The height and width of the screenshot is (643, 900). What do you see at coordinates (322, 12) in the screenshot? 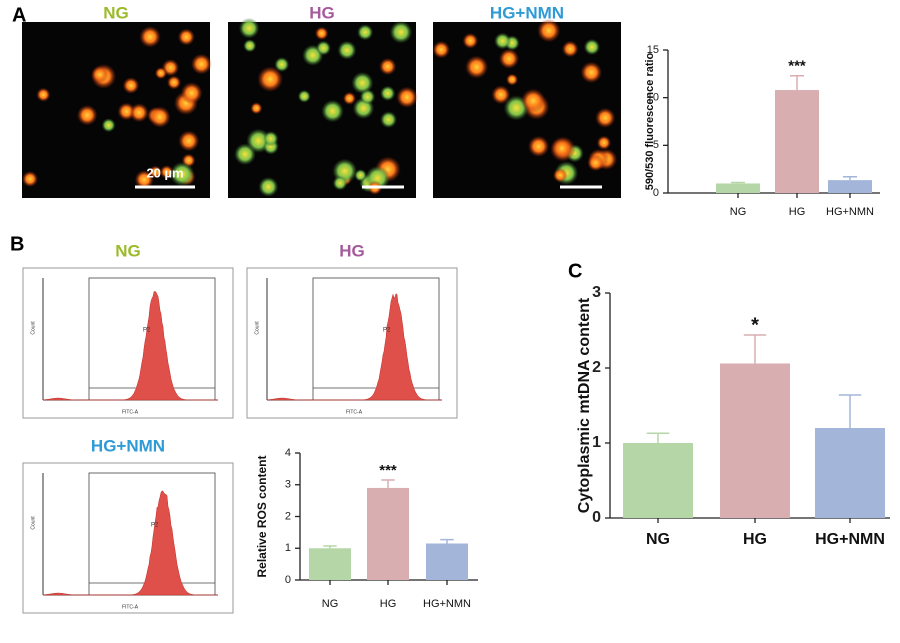
I see `image-label: HG` at bounding box center [322, 12].